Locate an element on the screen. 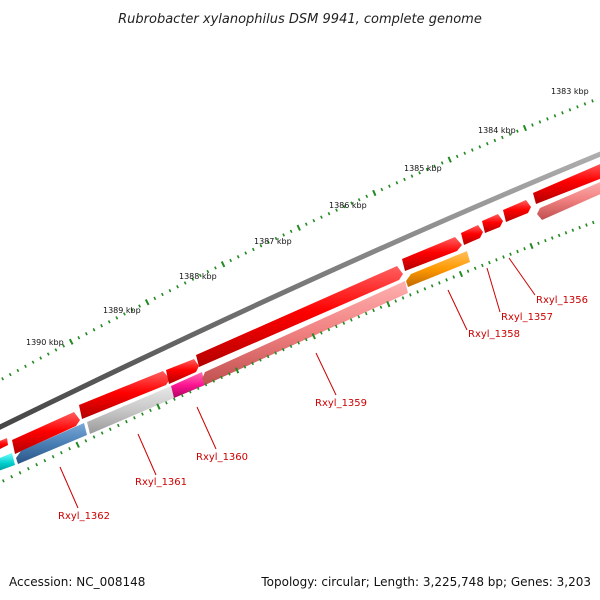 This screenshot has height=600, width=600. tick-label: 1387 kbp is located at coordinates (273, 241).